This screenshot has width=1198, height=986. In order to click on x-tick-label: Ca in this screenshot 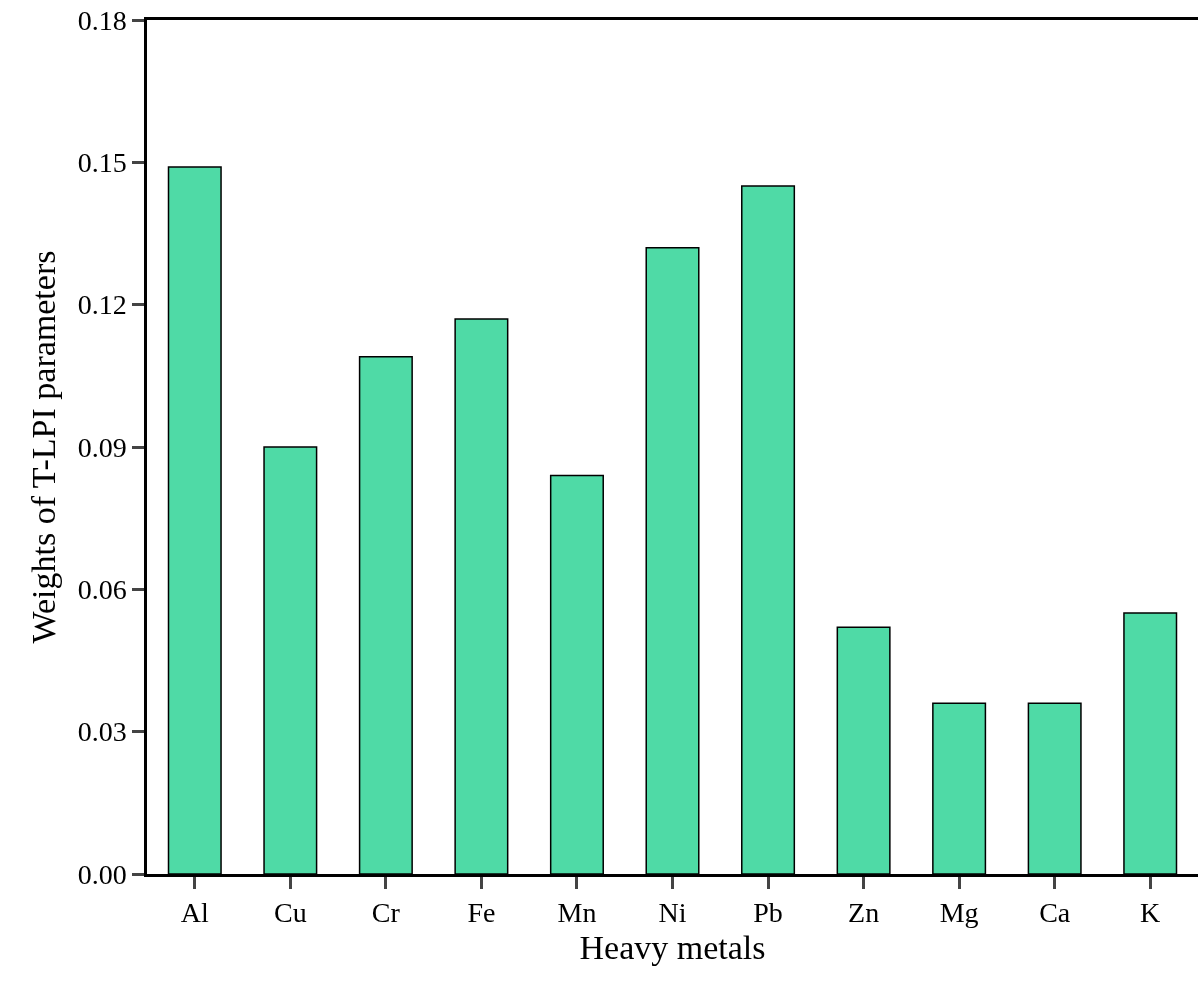, I will do `click(1055, 913)`.